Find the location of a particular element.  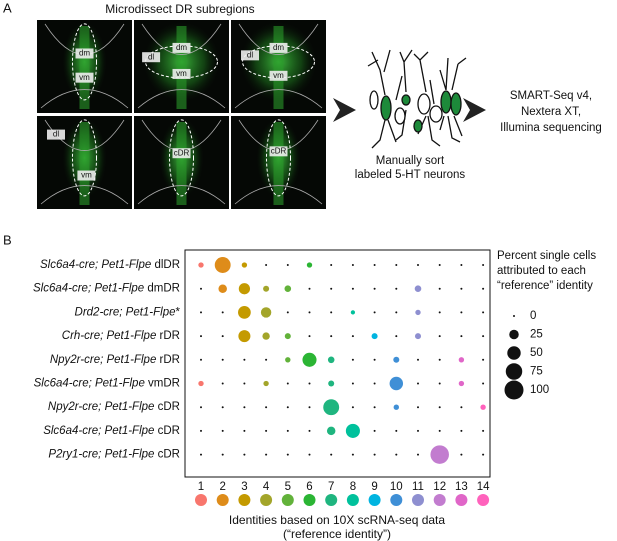

neuron-drawing is located at coordinates (417, 99).